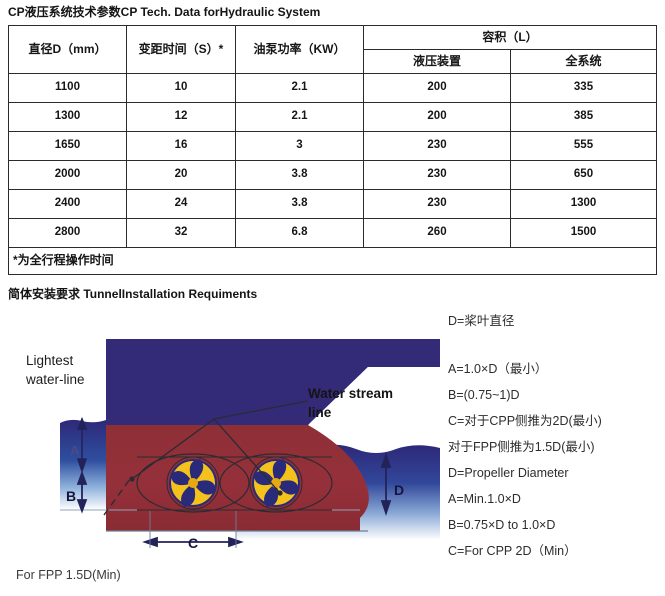  Describe the element at coordinates (350, 393) in the screenshot. I see `label-water-stream-line1: Water stream` at that location.